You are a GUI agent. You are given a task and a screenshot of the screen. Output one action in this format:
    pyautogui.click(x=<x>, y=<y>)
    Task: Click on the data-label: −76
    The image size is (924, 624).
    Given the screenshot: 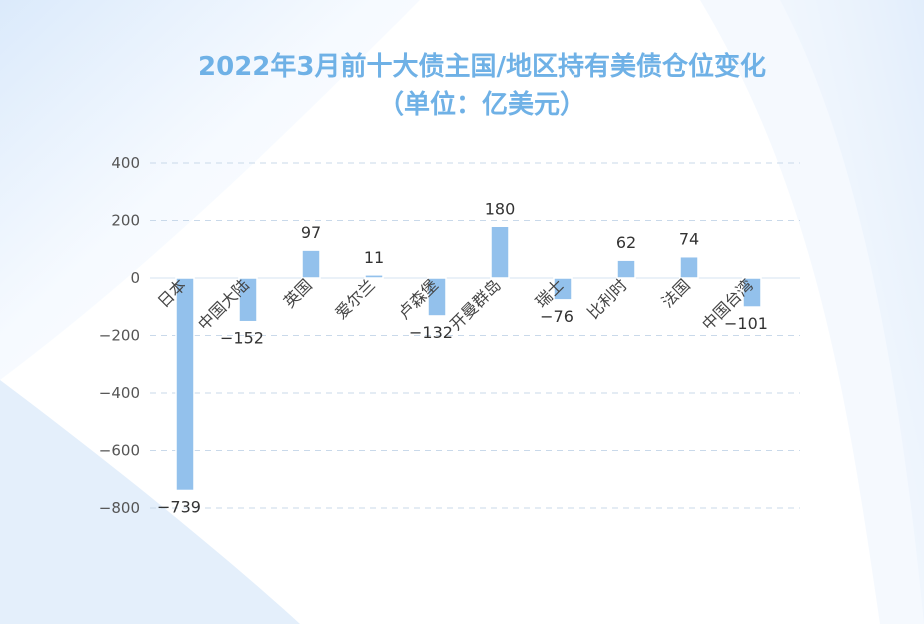 What is the action you would take?
    pyautogui.click(x=557, y=316)
    